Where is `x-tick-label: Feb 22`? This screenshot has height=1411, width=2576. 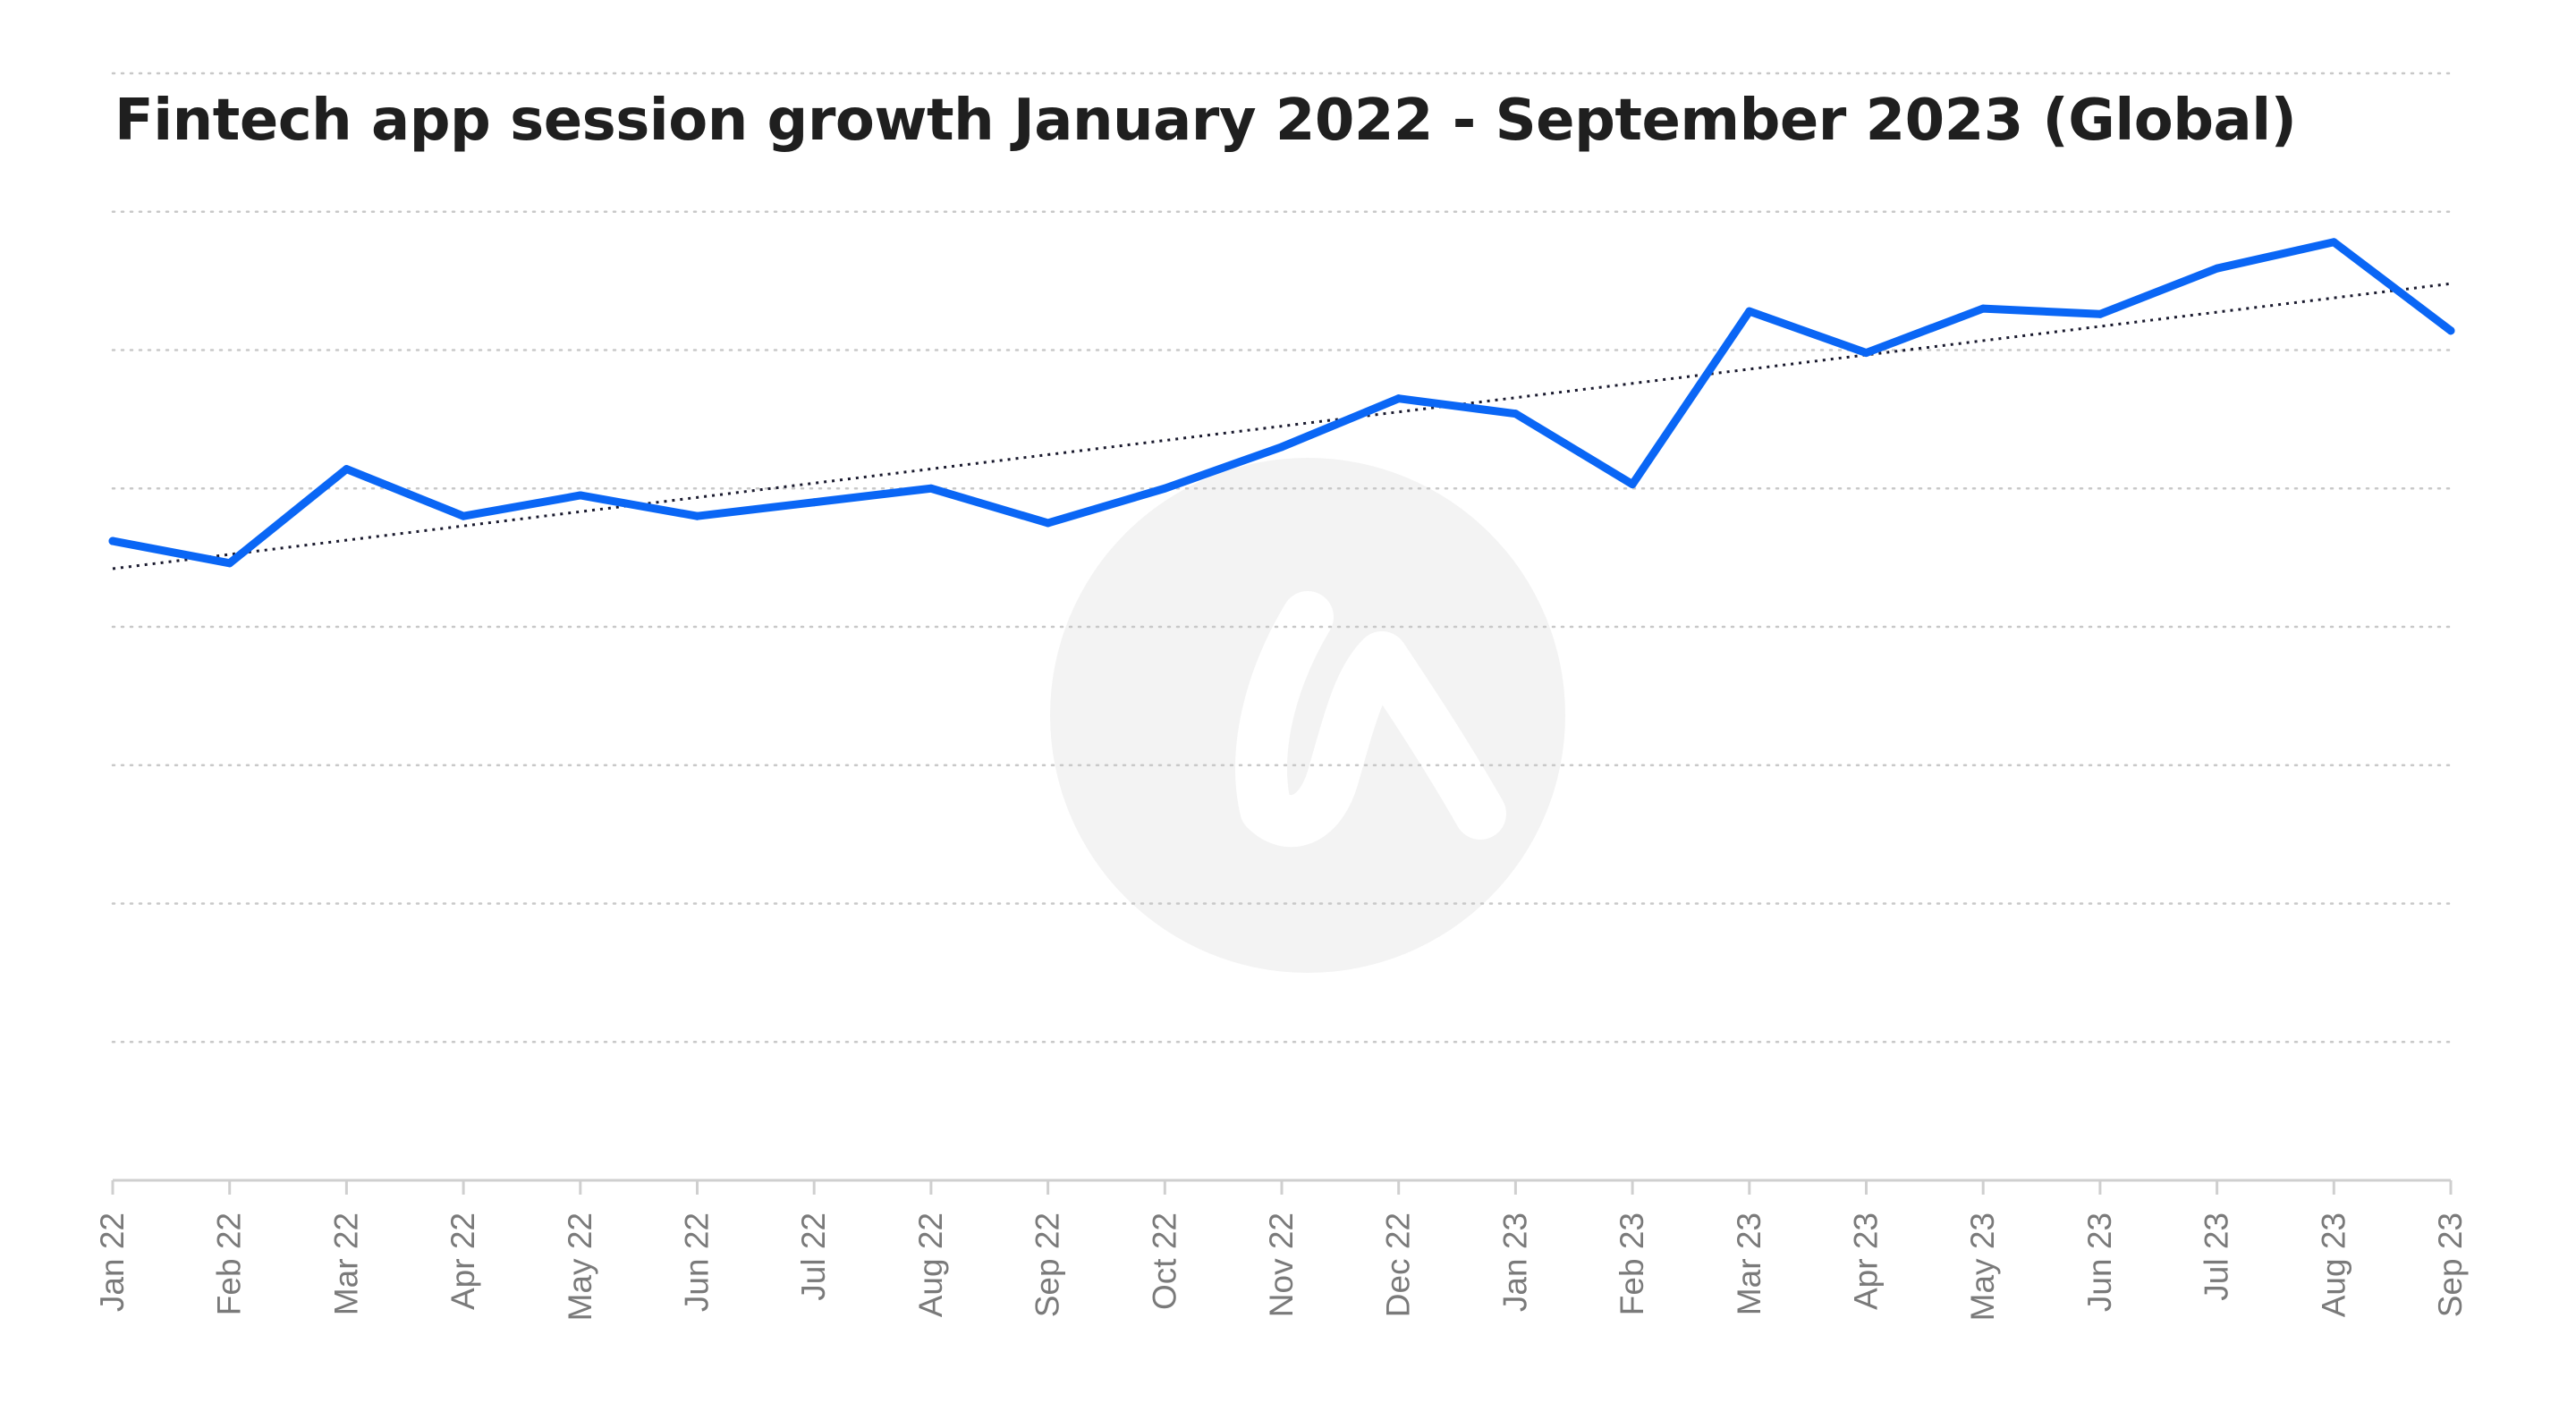
x-tick-label: Feb 22 is located at coordinates (229, 1264).